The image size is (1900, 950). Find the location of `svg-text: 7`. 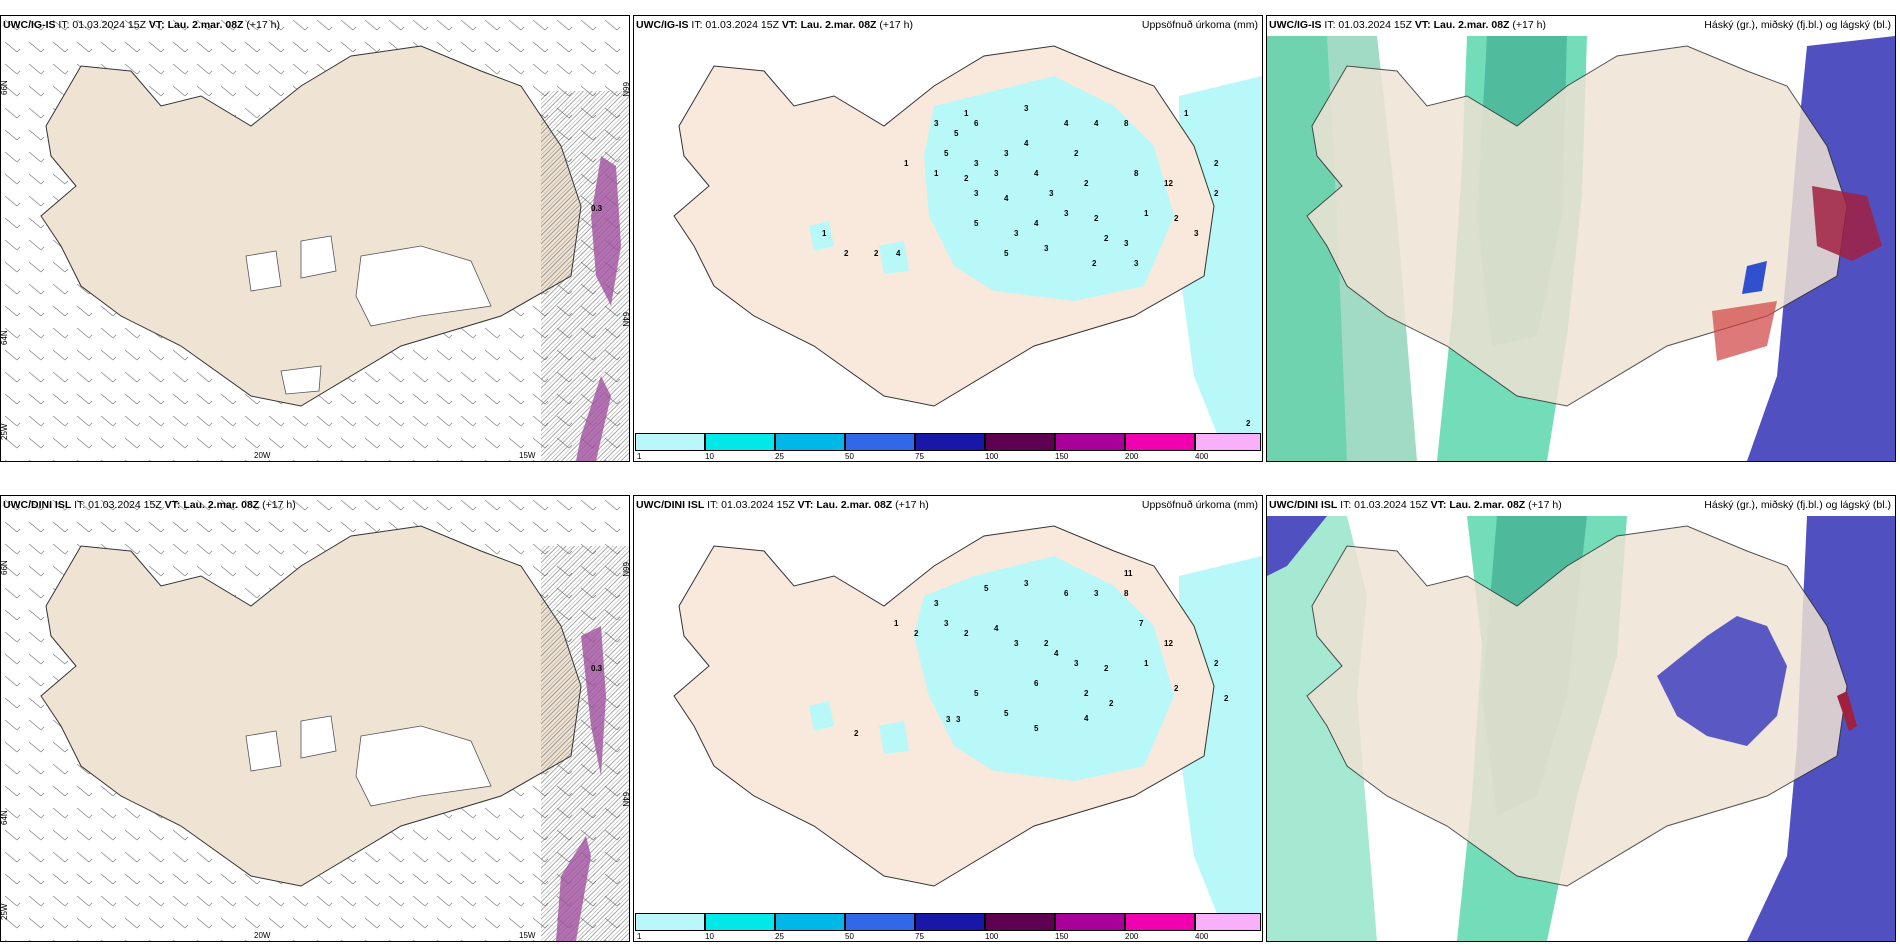

svg-text: 7 is located at coordinates (1141, 623).